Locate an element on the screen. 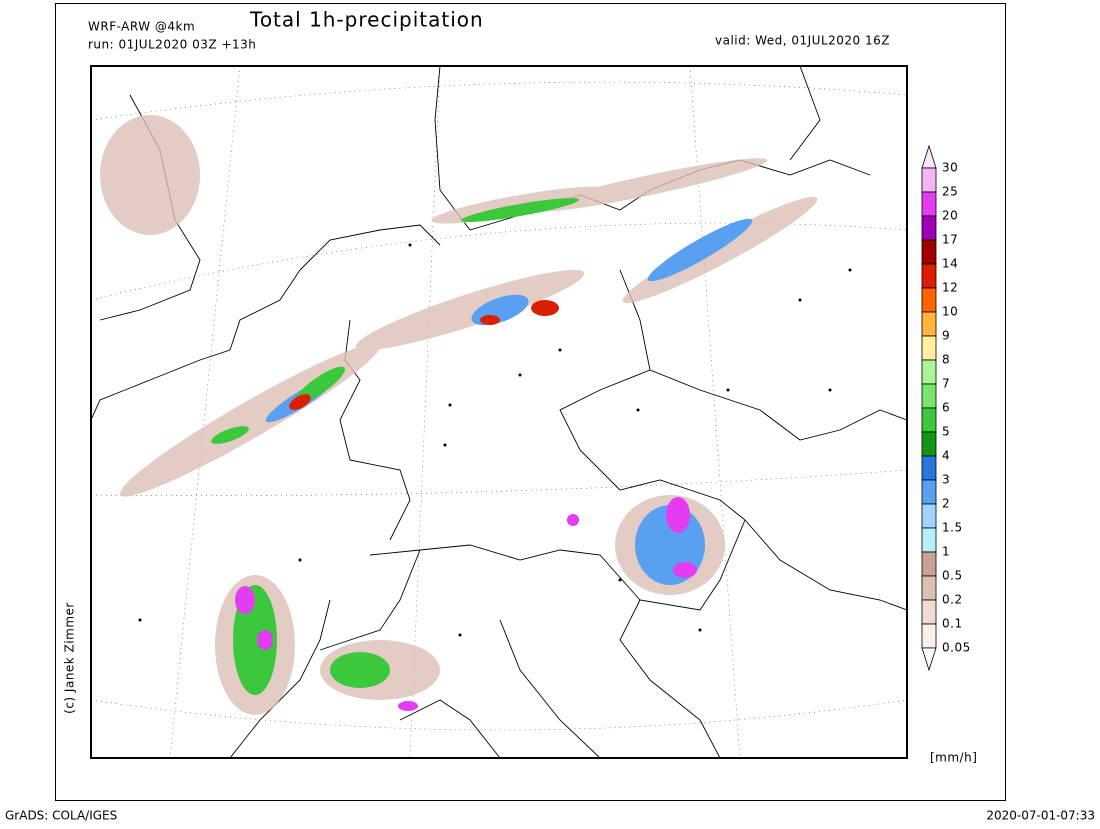  colorbar-label: 30 is located at coordinates (950, 168).